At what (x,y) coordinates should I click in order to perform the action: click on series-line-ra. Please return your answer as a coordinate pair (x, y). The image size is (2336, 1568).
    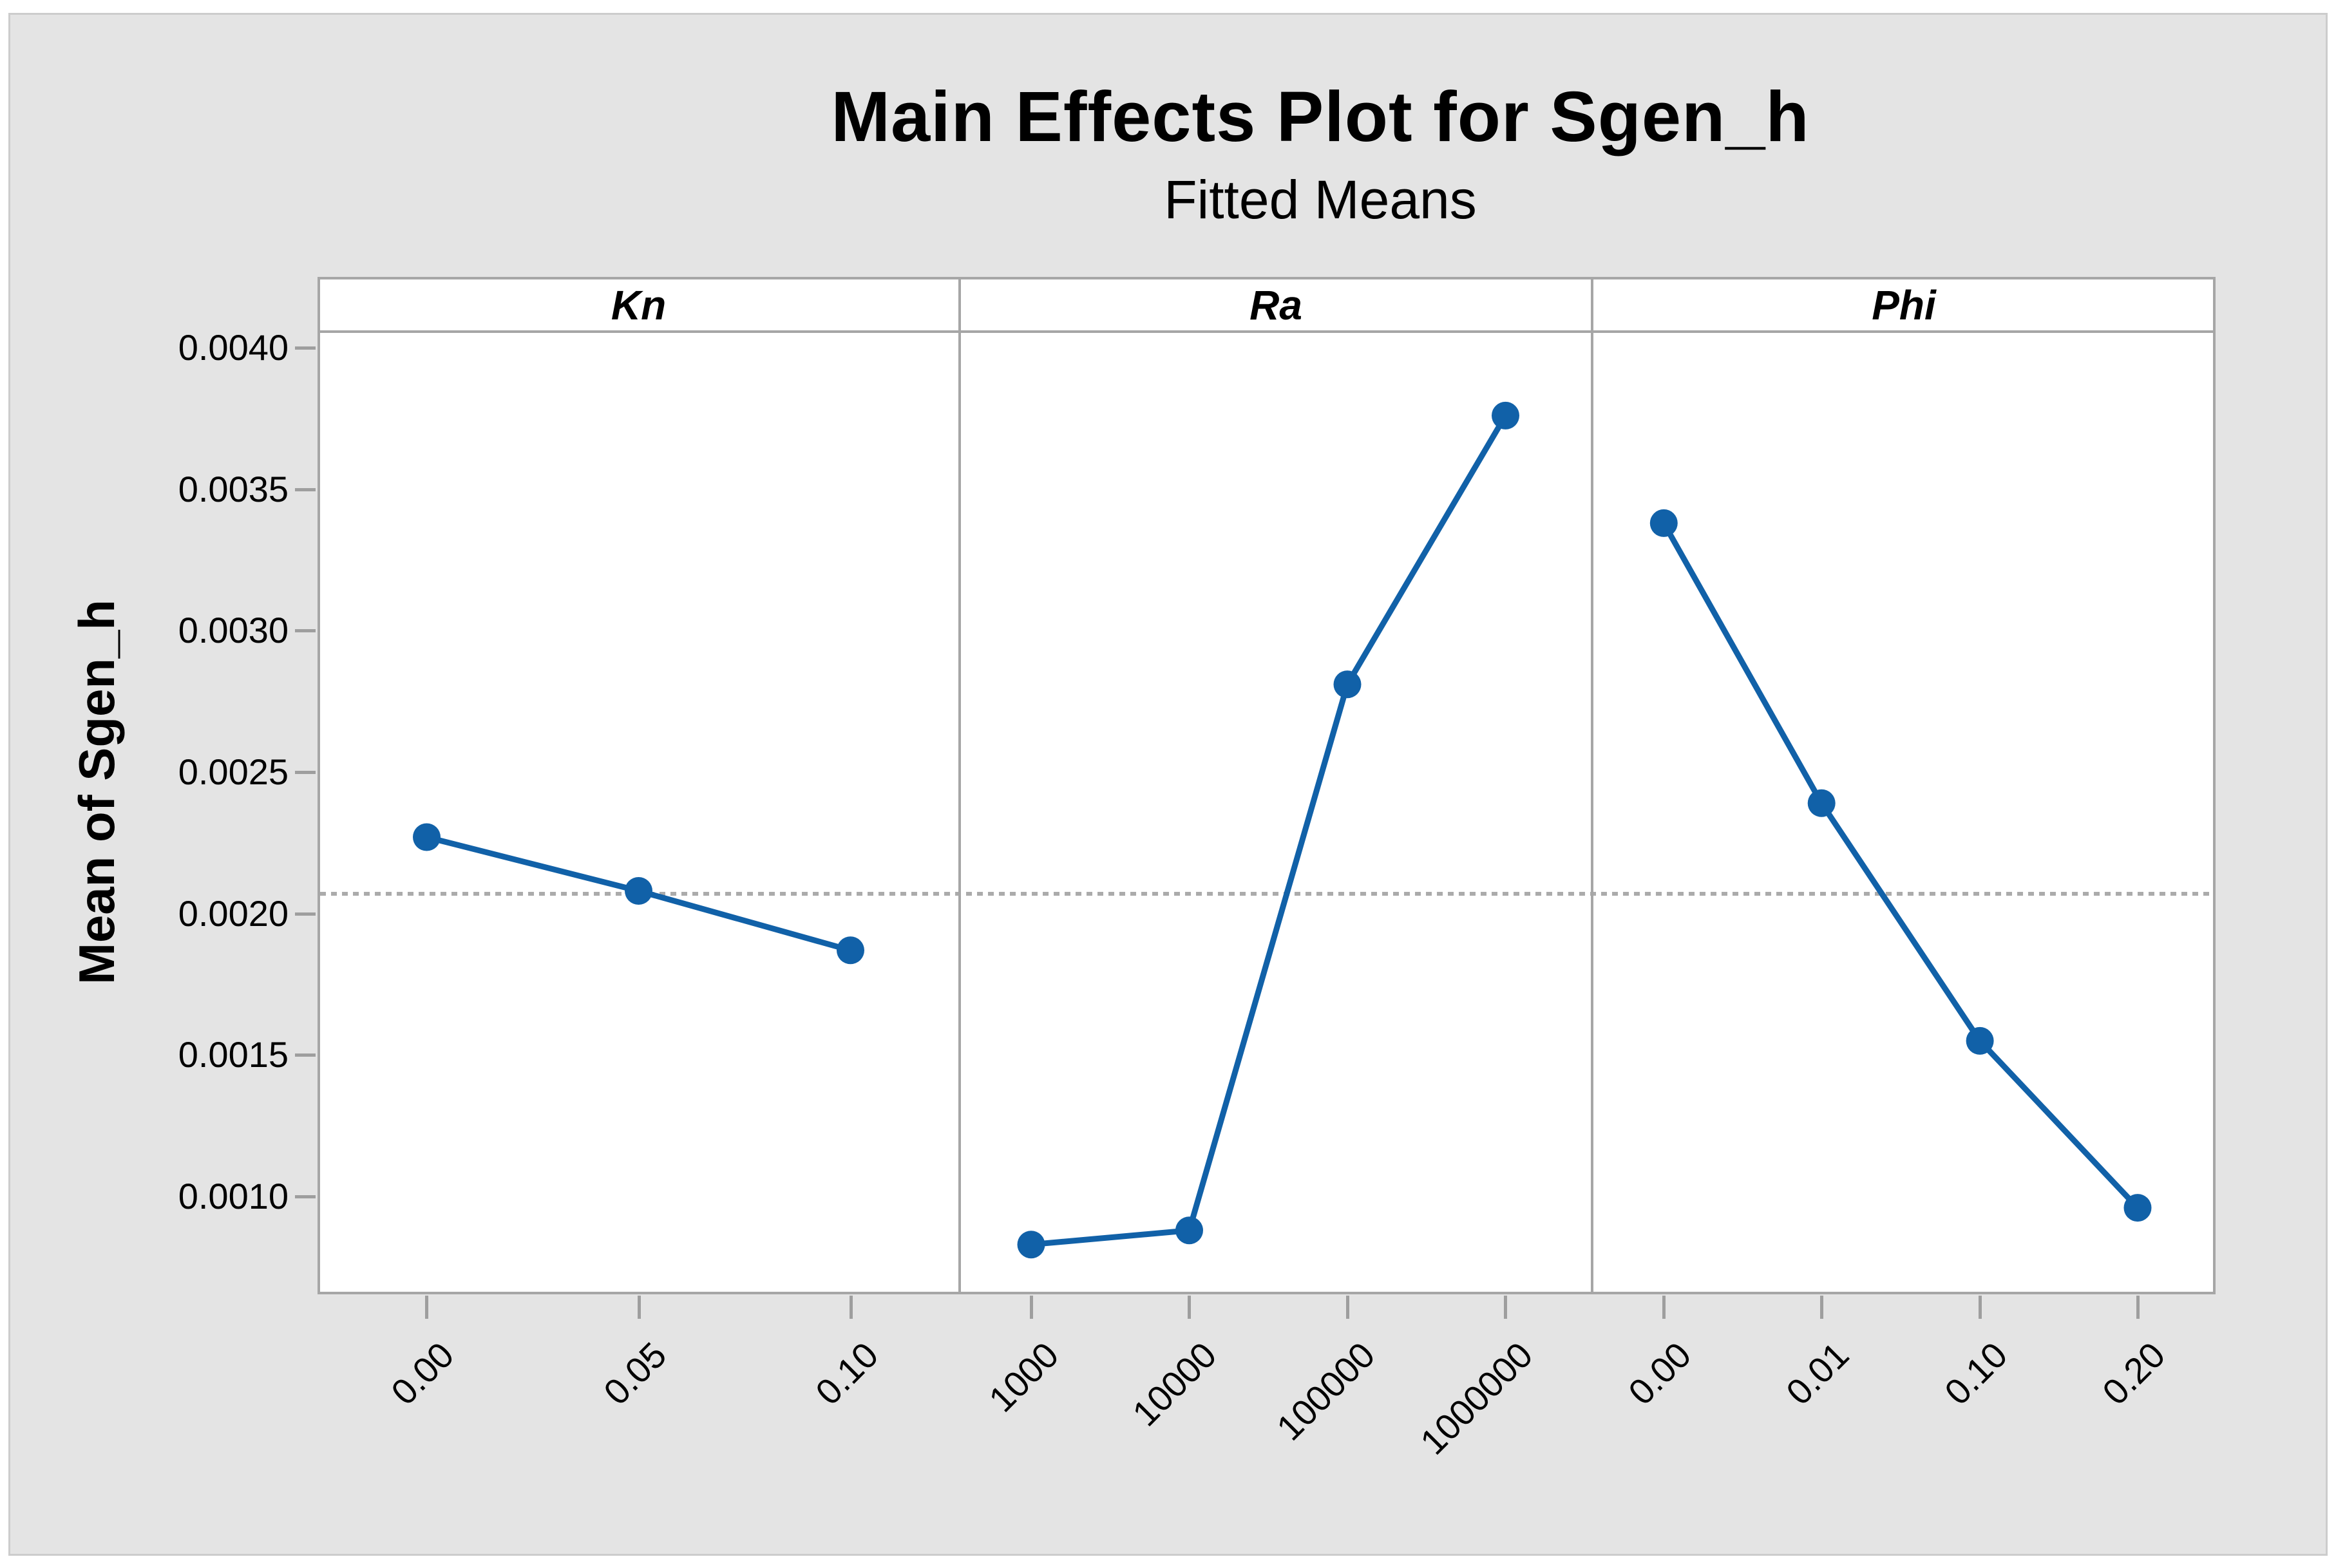
    Looking at the image, I should click on (1269, 831).